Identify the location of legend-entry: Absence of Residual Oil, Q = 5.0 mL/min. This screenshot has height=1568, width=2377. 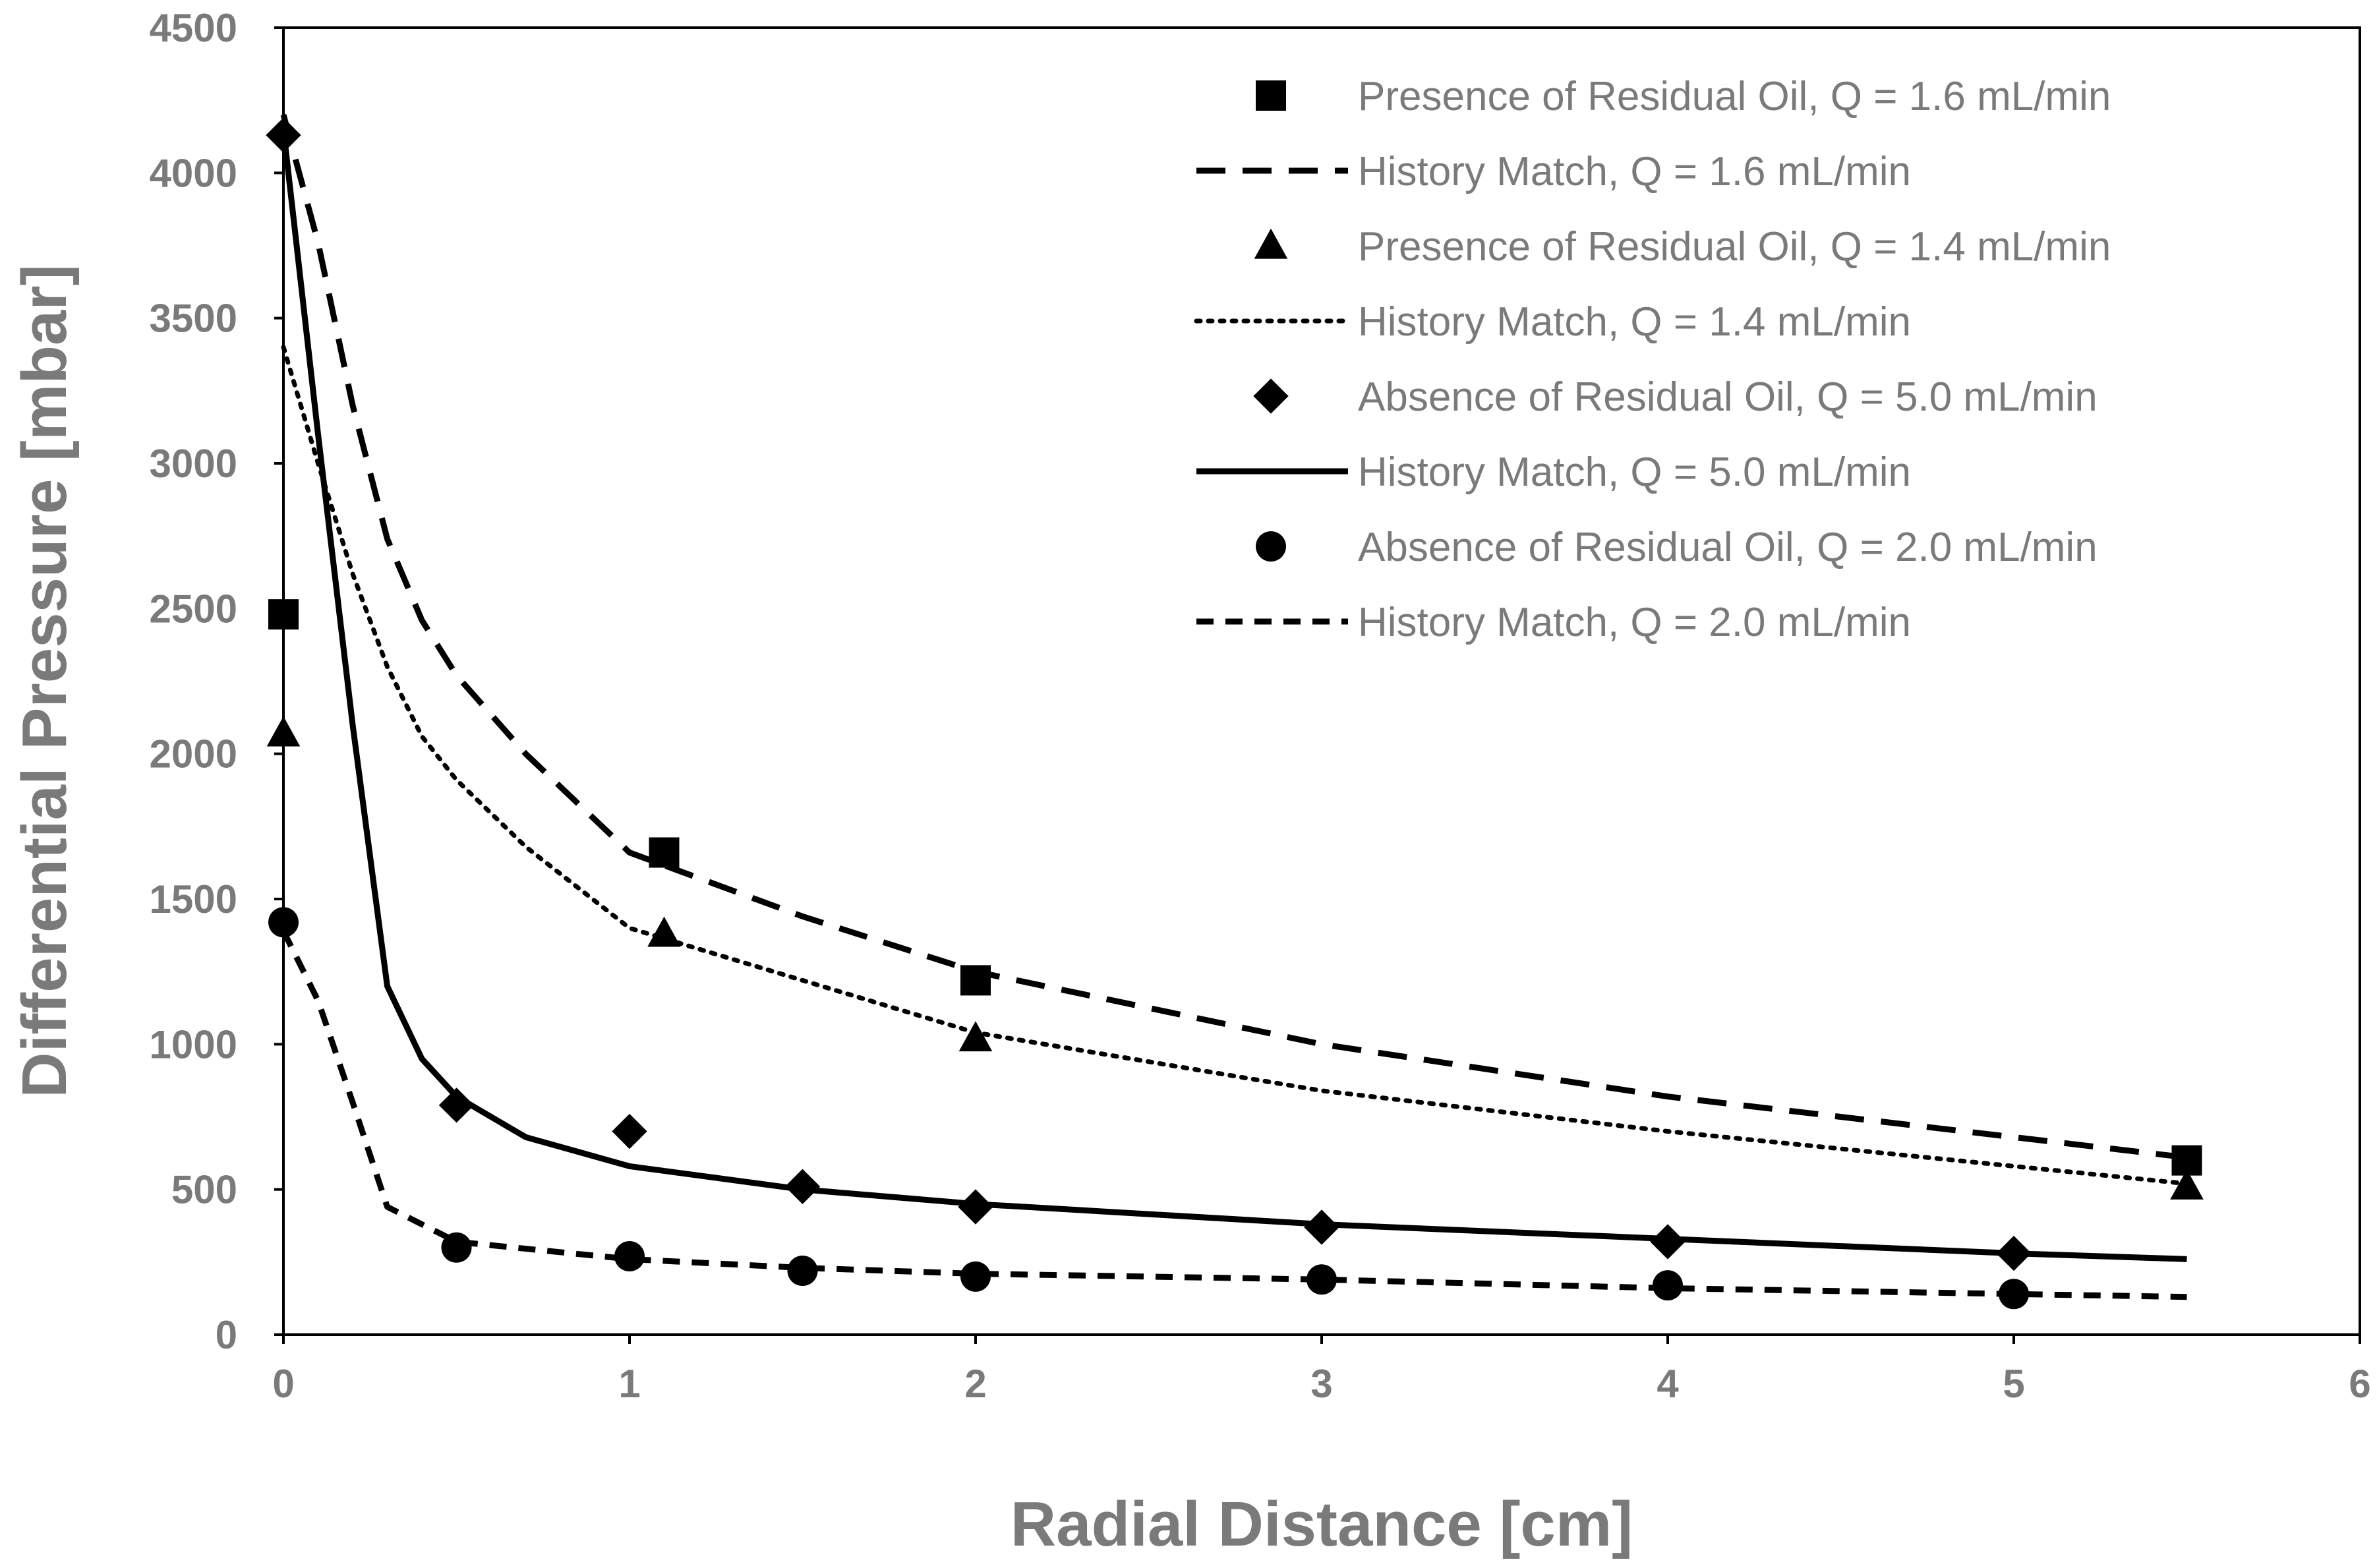
(1675, 397).